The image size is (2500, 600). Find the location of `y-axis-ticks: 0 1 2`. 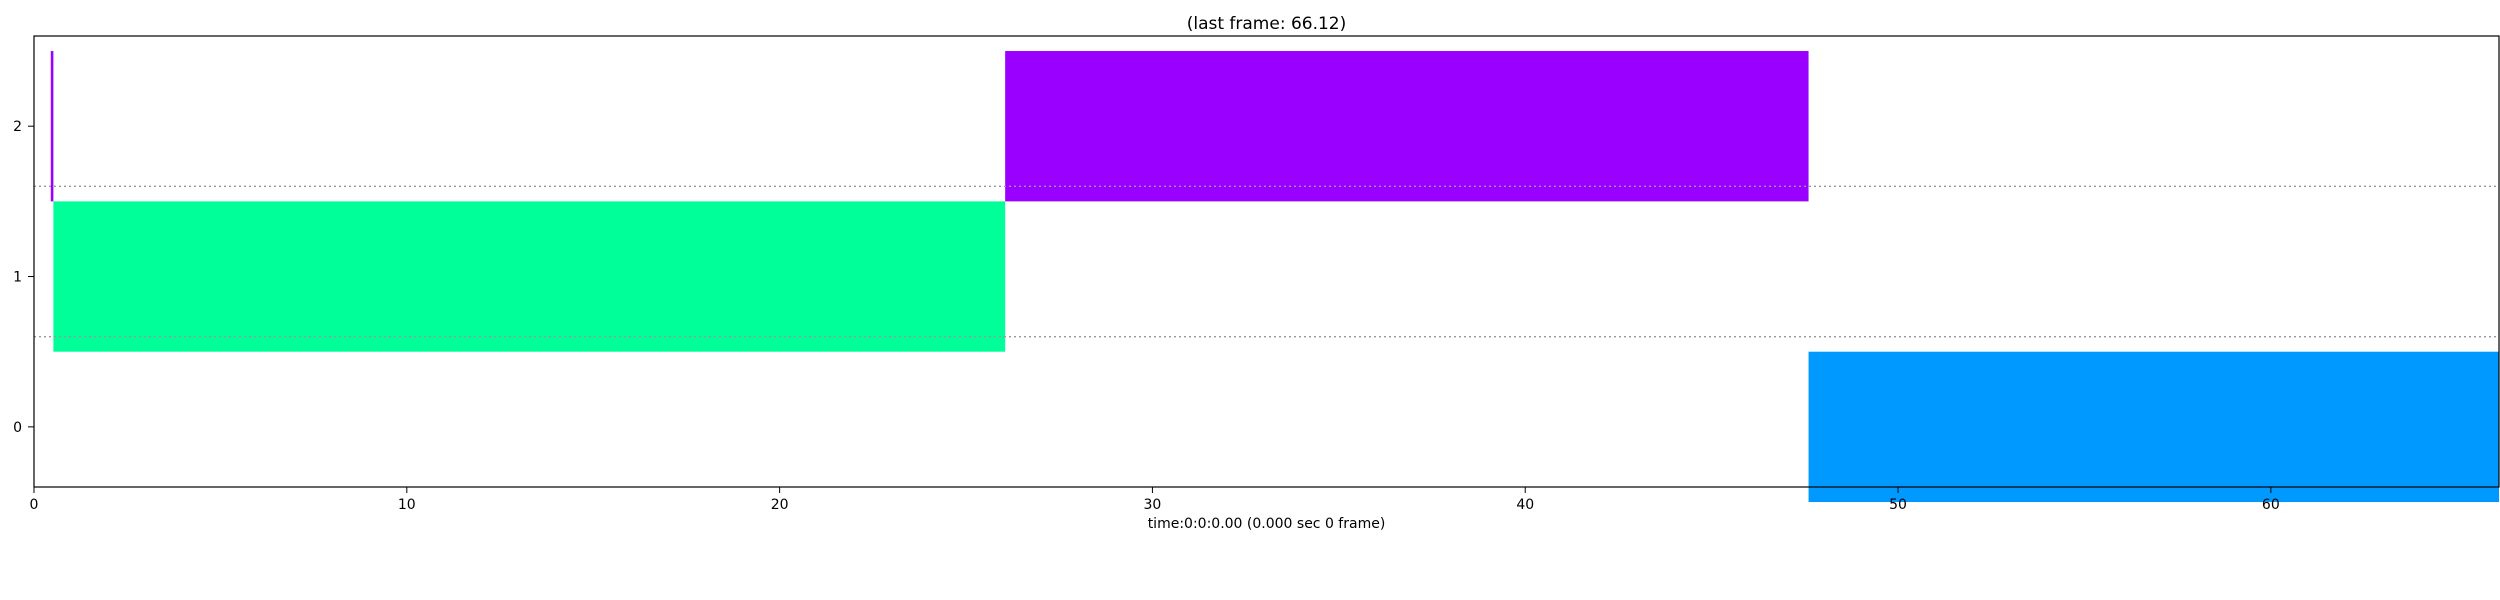

y-axis-ticks: 0 1 2 is located at coordinates (23, 277).